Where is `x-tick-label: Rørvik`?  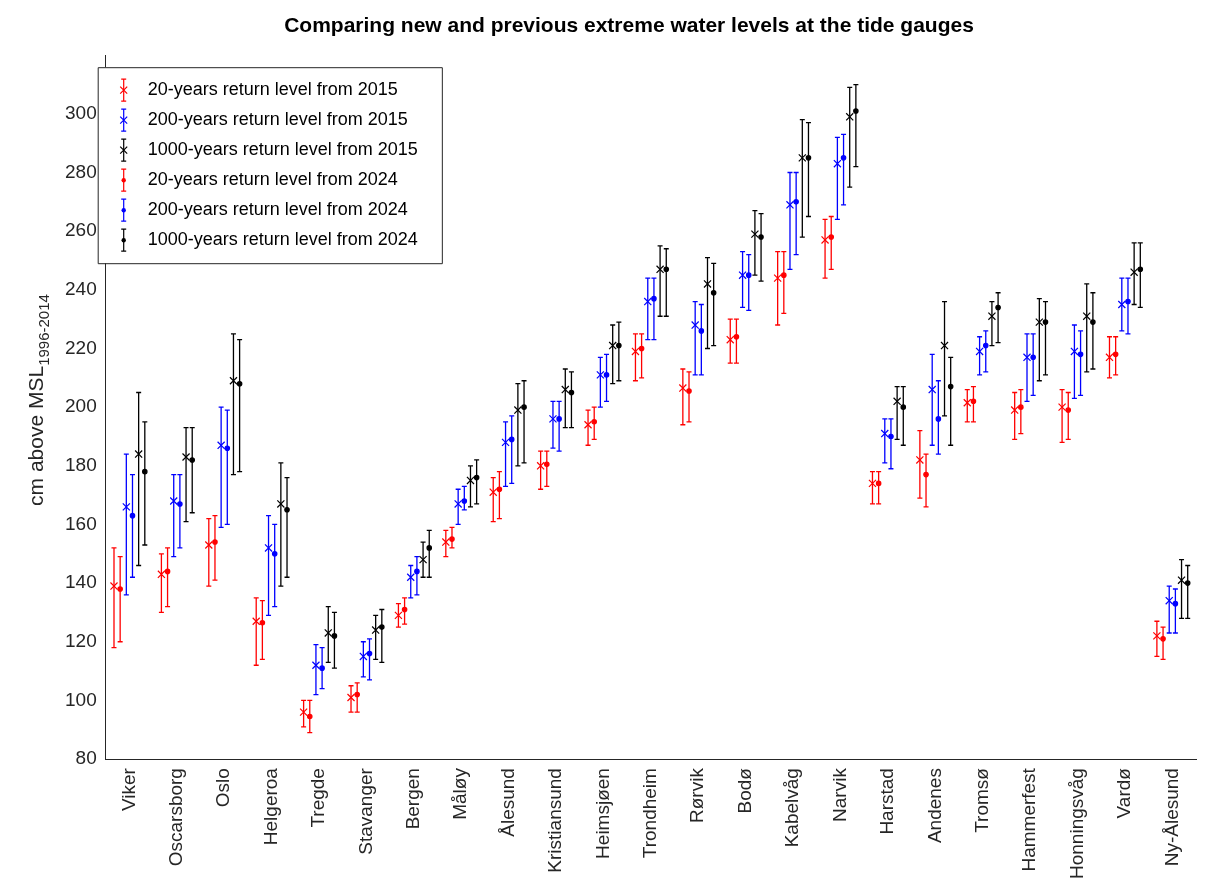
x-tick-label: Rørvik is located at coordinates (697, 795).